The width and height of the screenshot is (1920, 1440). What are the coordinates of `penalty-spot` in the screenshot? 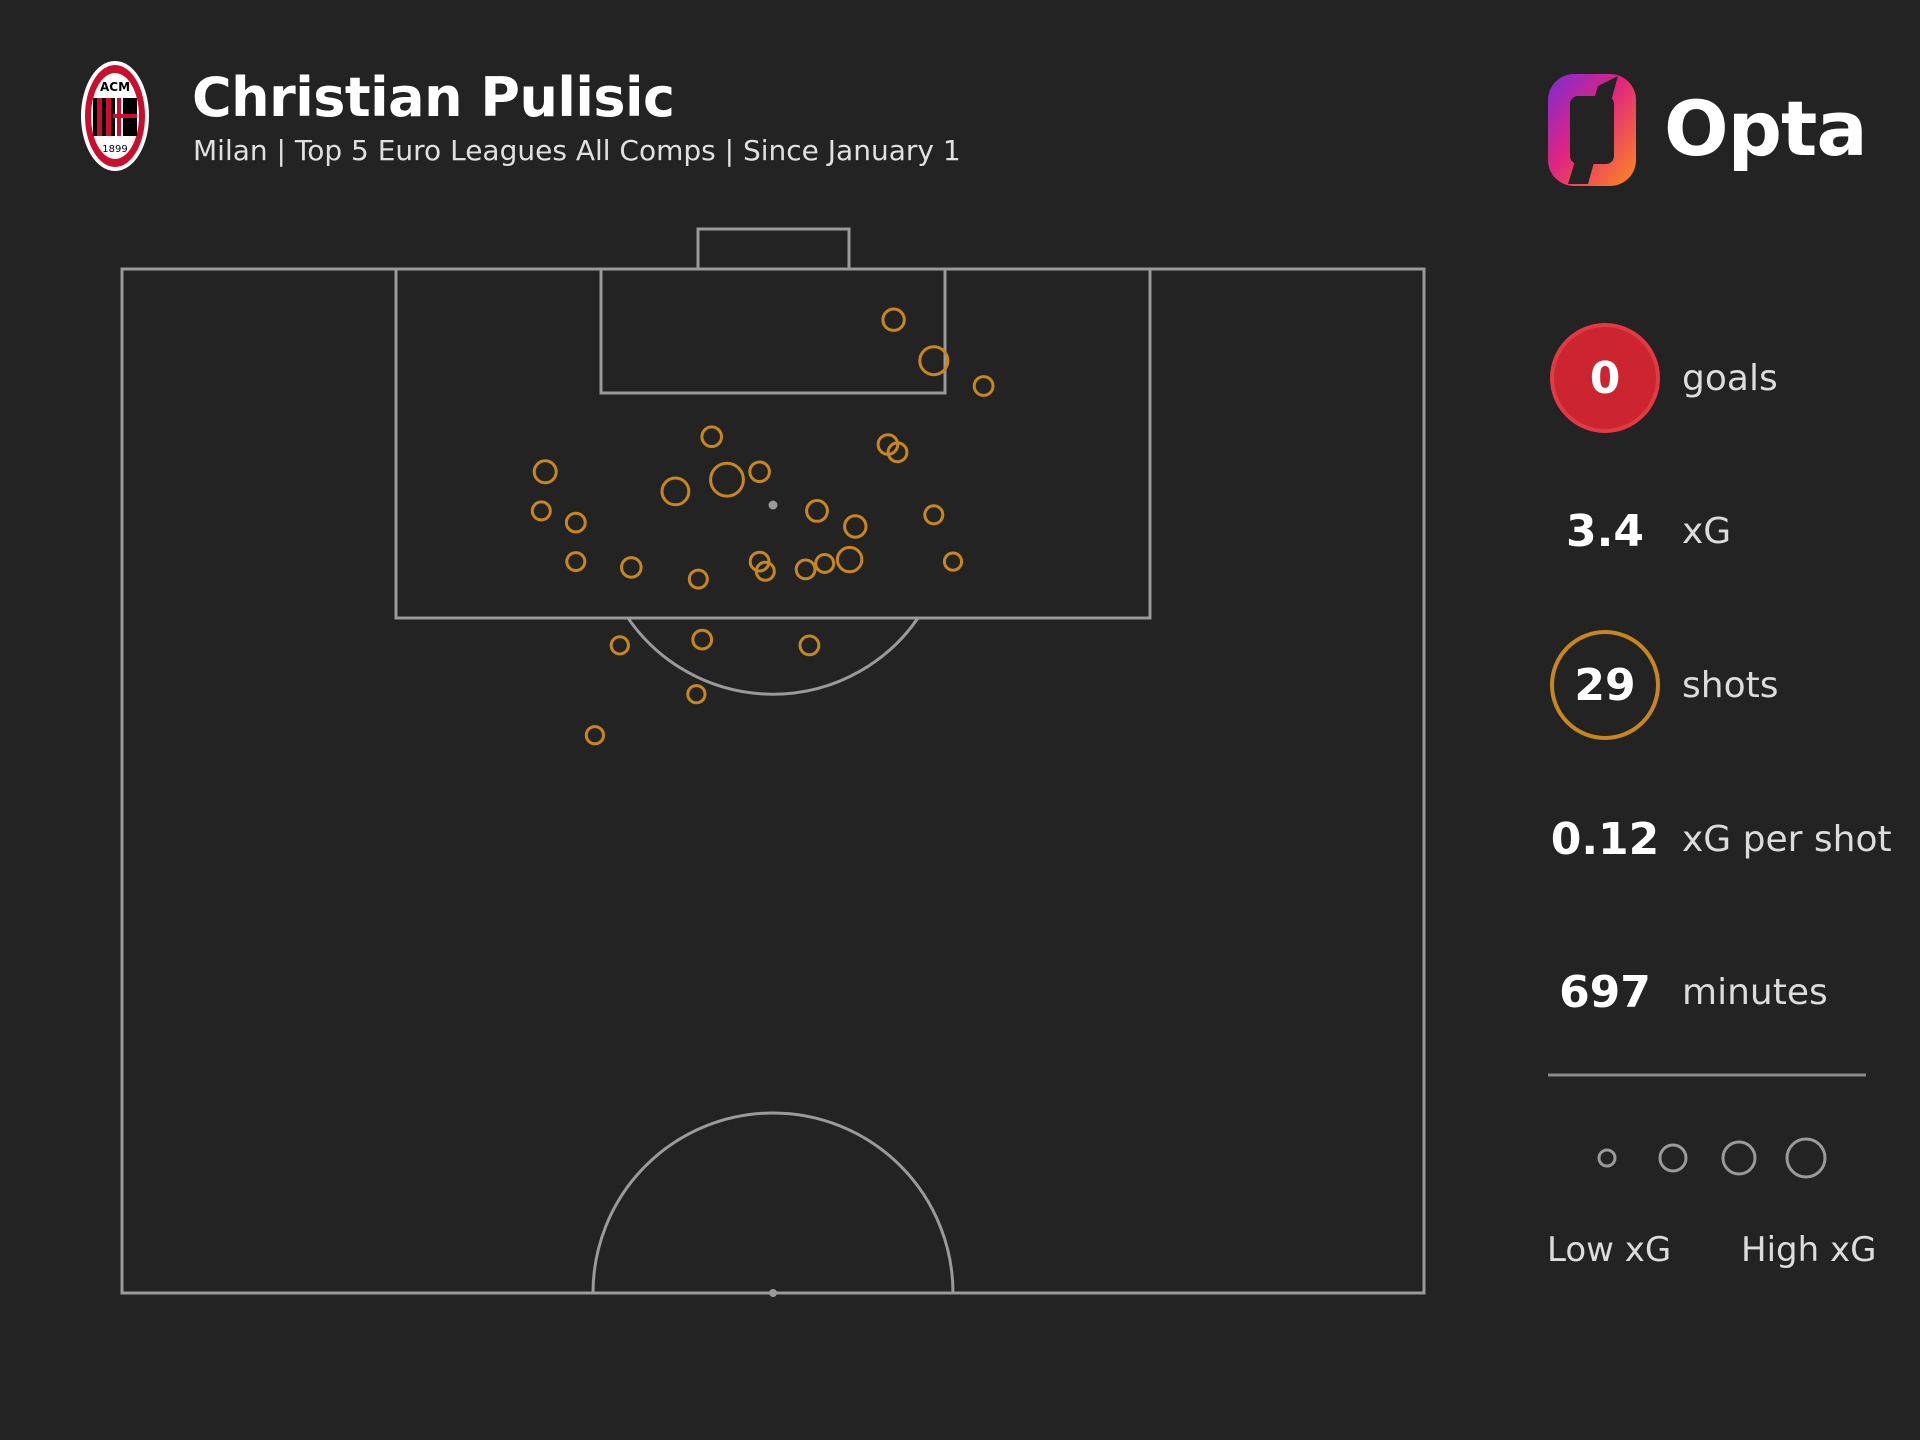 It's located at (773, 505).